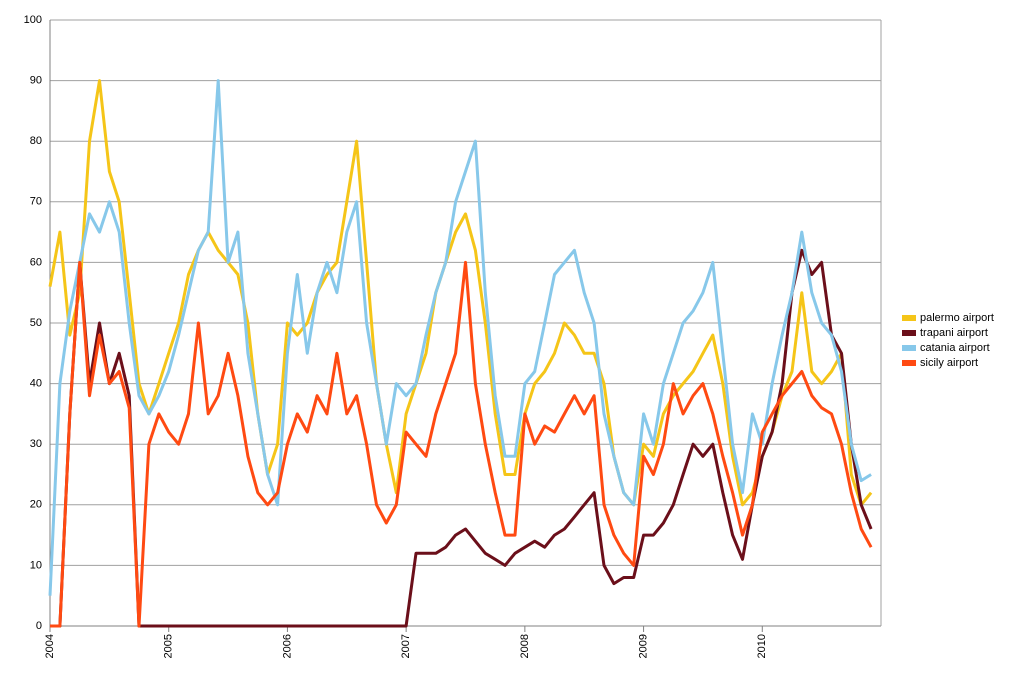 The width and height of the screenshot is (1024, 688). Describe the element at coordinates (36, 444) in the screenshot. I see `y-tick-label: 30` at that location.